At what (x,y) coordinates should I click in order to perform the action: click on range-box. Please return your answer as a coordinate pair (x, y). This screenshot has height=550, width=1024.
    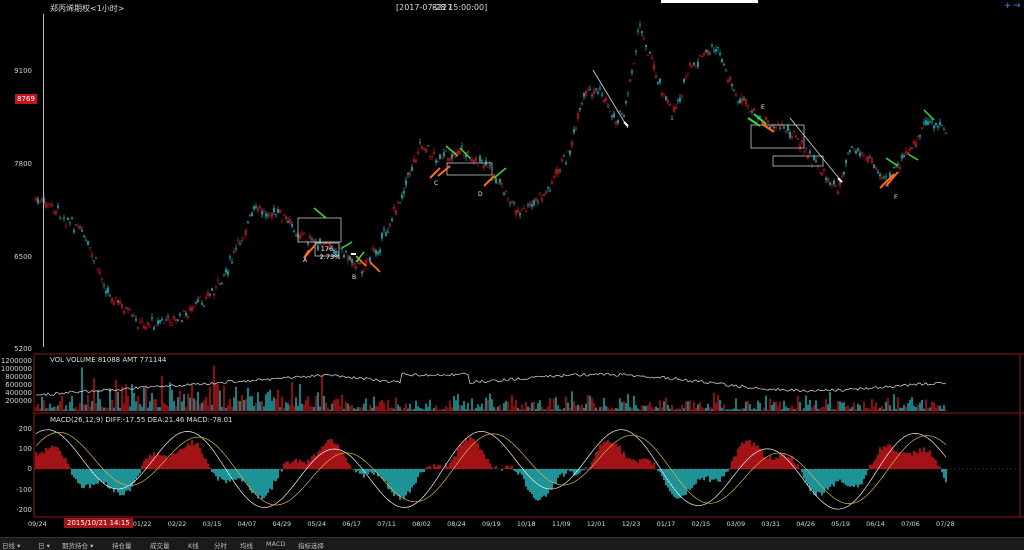
    Looking at the image, I should click on (469, 169).